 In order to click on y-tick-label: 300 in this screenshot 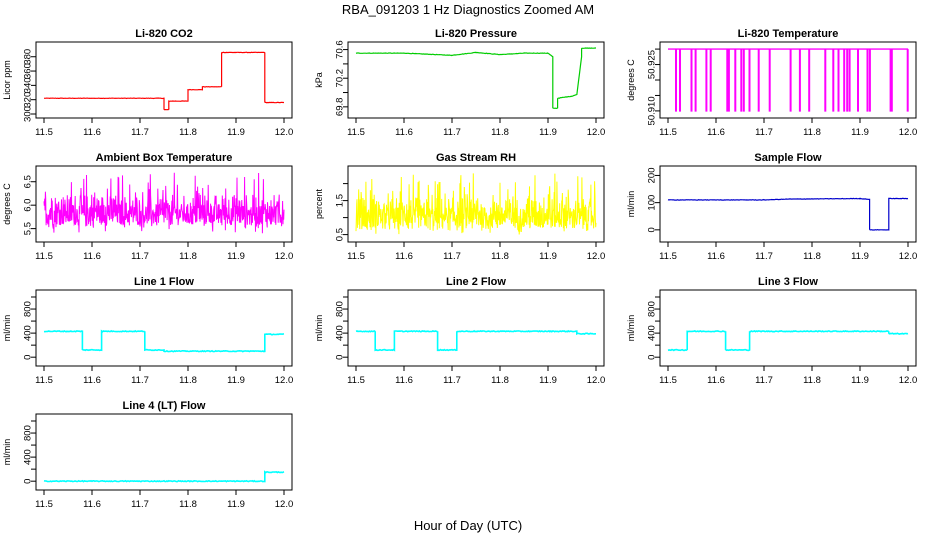, I will do `click(28, 114)`.